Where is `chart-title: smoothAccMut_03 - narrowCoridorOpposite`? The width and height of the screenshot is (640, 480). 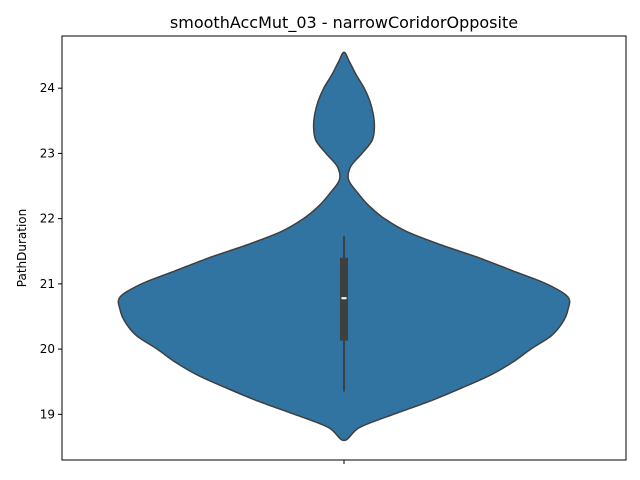 chart-title: smoothAccMut_03 - narrowCoridorOpposite is located at coordinates (344, 23).